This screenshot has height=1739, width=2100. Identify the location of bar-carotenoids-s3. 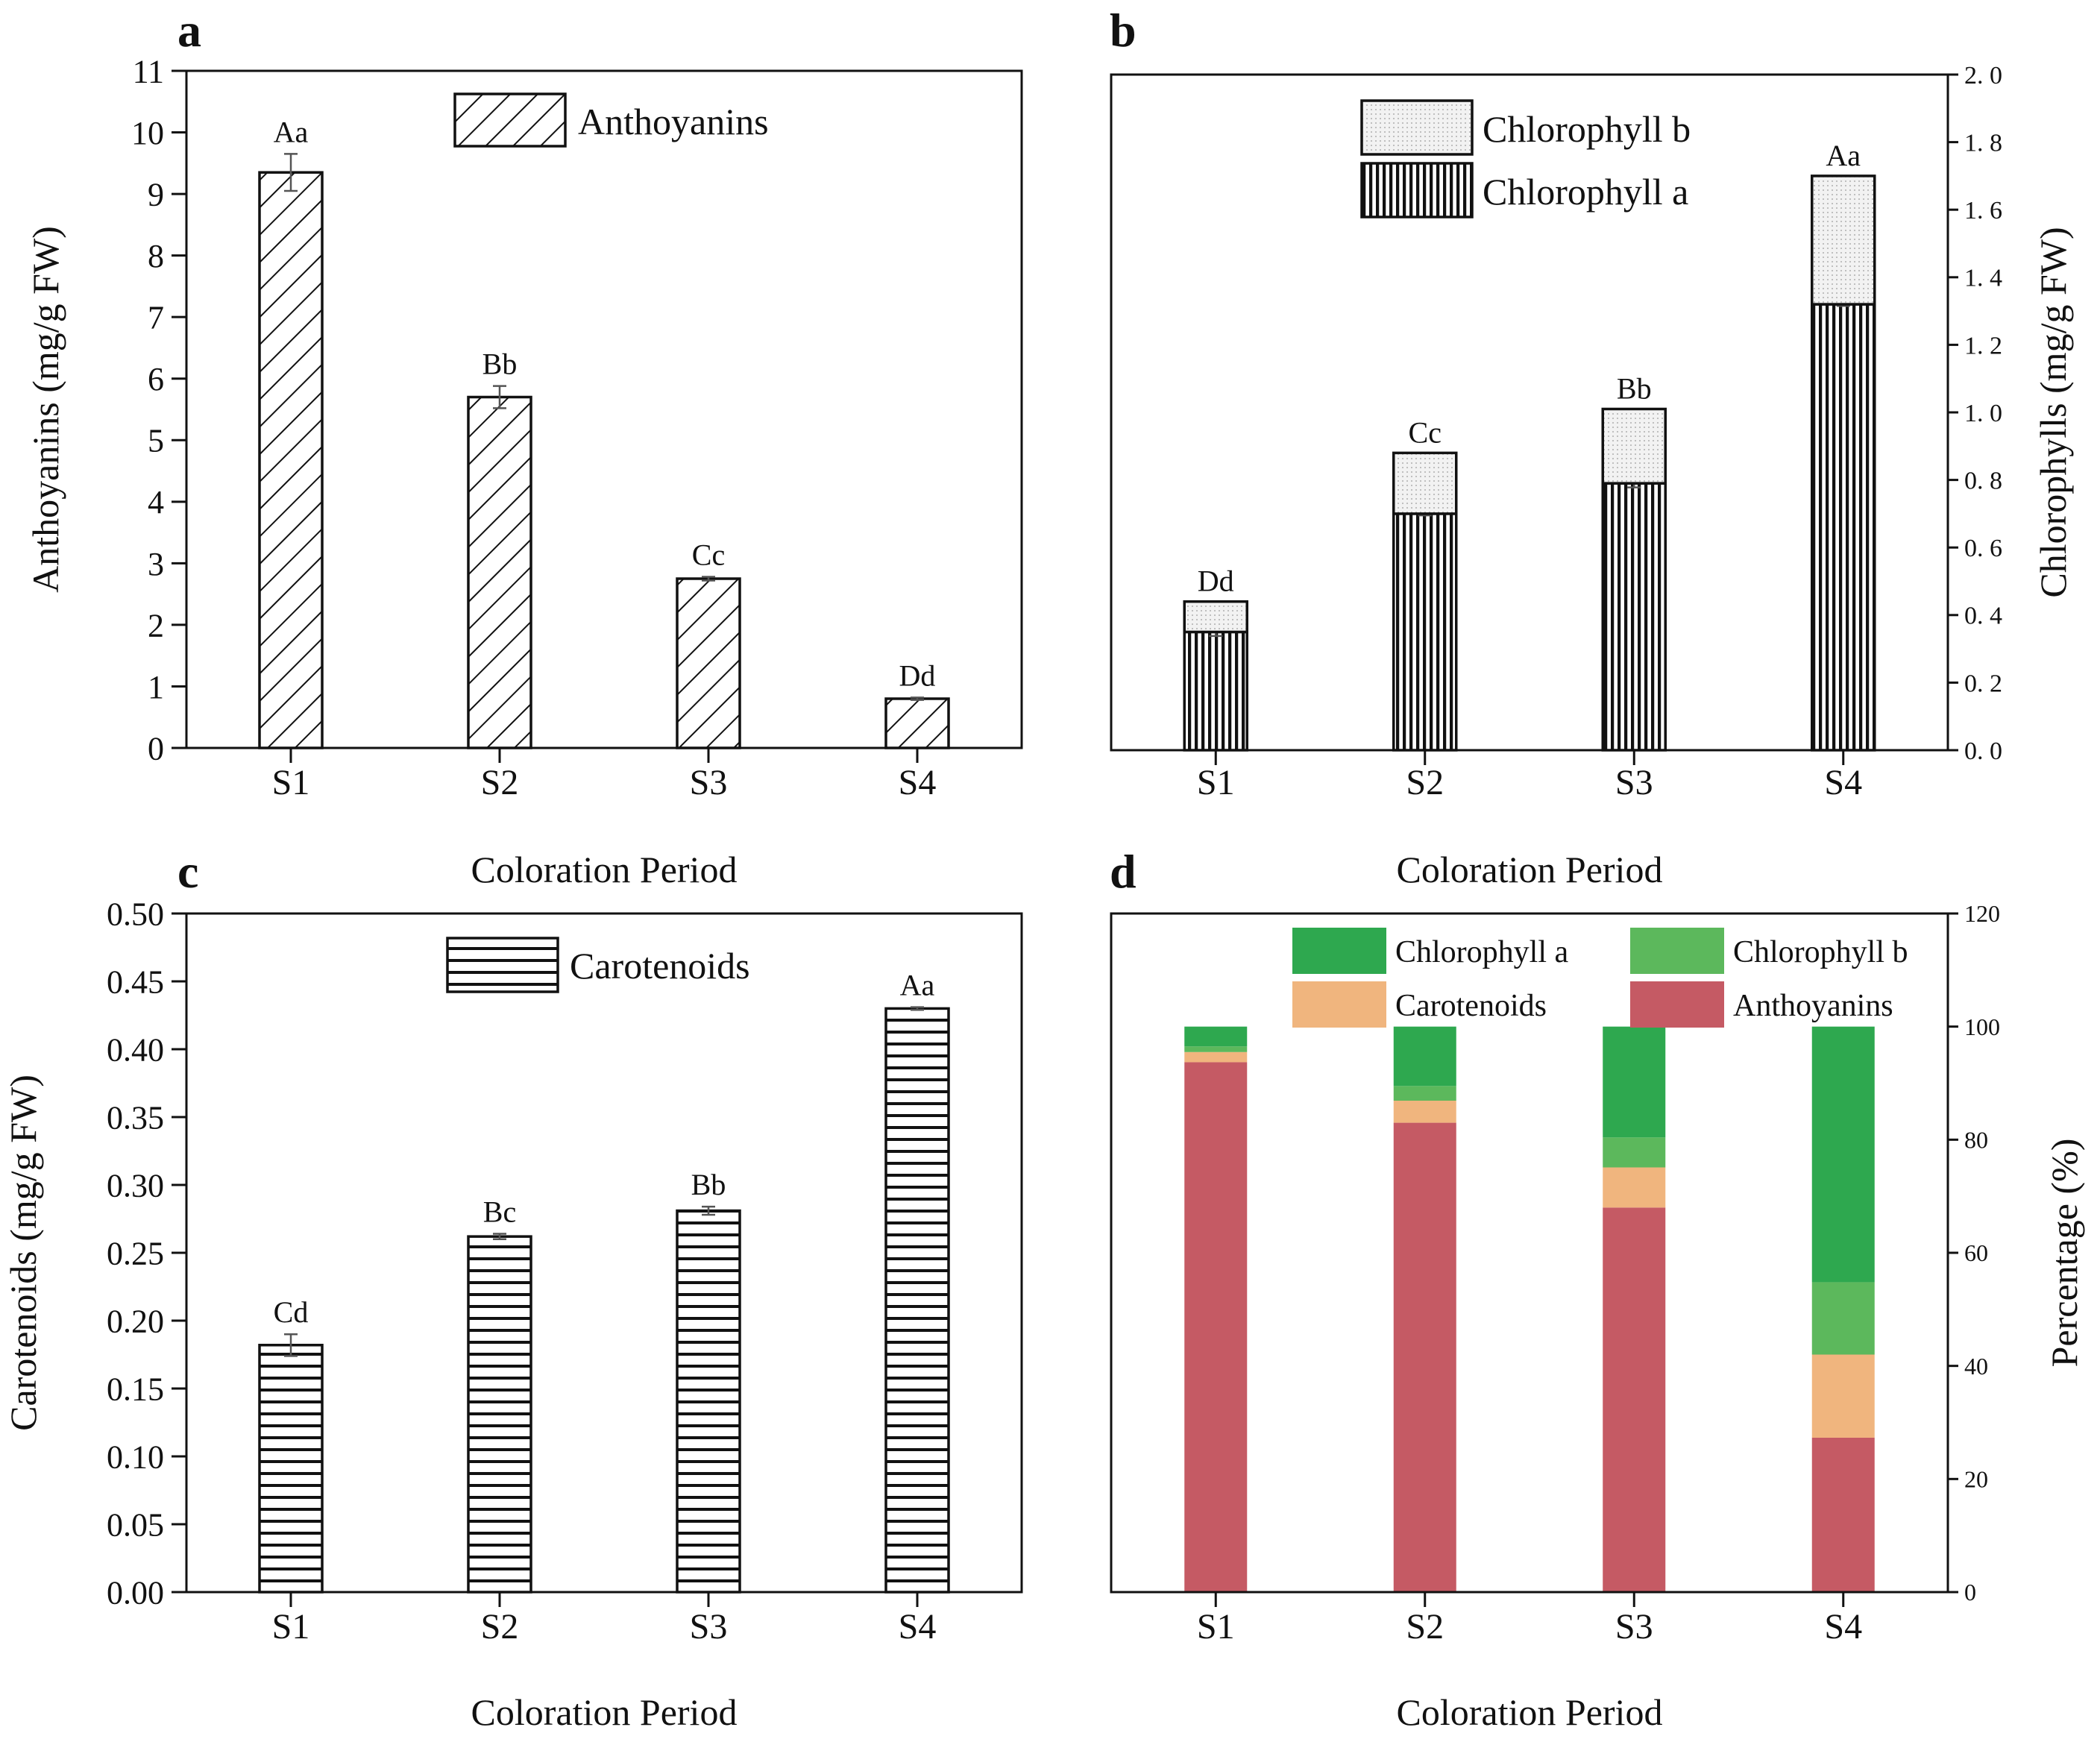
(1634, 1187).